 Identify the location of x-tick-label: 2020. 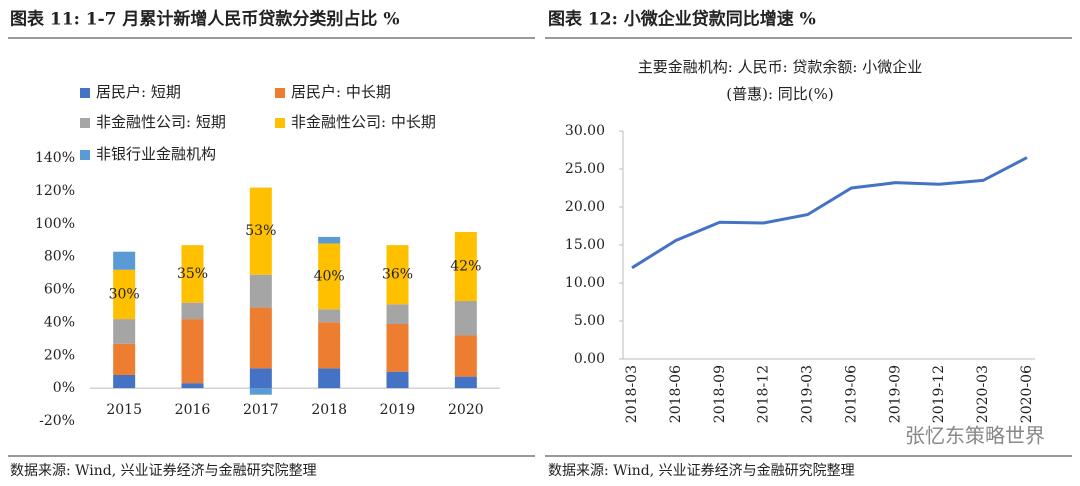
(466, 410).